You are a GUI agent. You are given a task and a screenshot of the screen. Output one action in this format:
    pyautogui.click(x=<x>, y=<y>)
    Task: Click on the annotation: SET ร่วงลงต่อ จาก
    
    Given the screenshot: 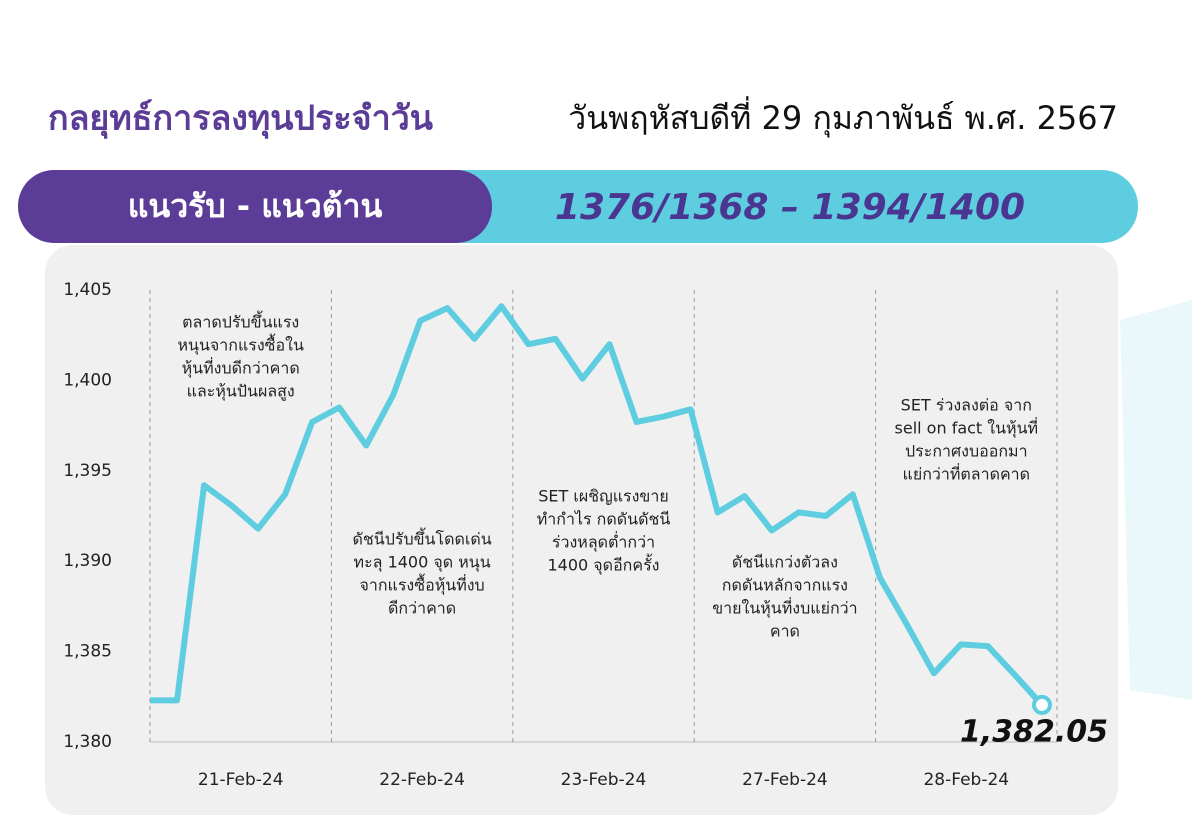 What is the action you would take?
    pyautogui.click(x=966, y=405)
    